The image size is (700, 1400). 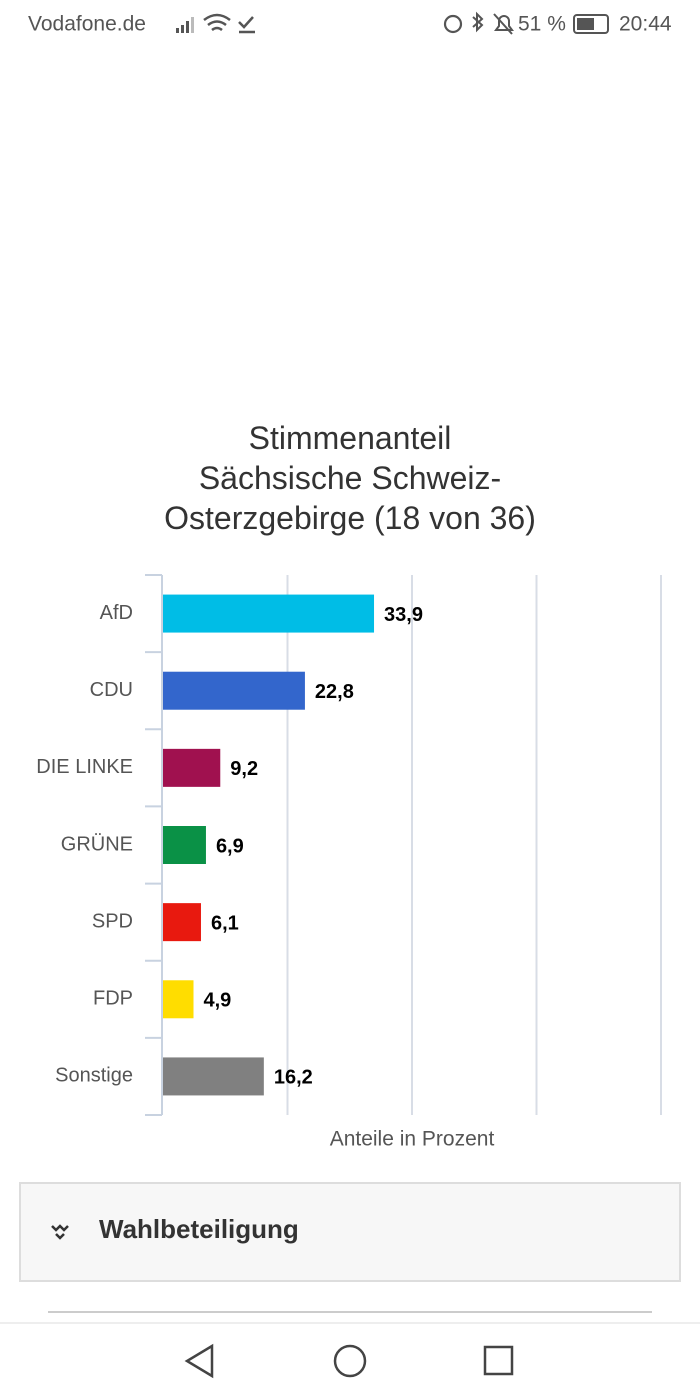 I want to click on section-title: Wahlbeteiligung, so click(x=199, y=1229).